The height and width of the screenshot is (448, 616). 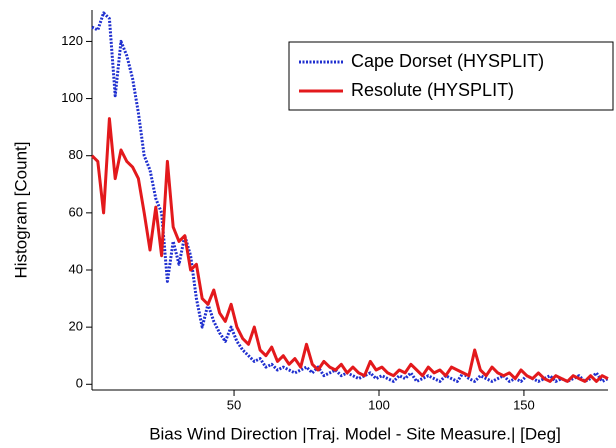 What do you see at coordinates (451, 76) in the screenshot?
I see `legend-box` at bounding box center [451, 76].